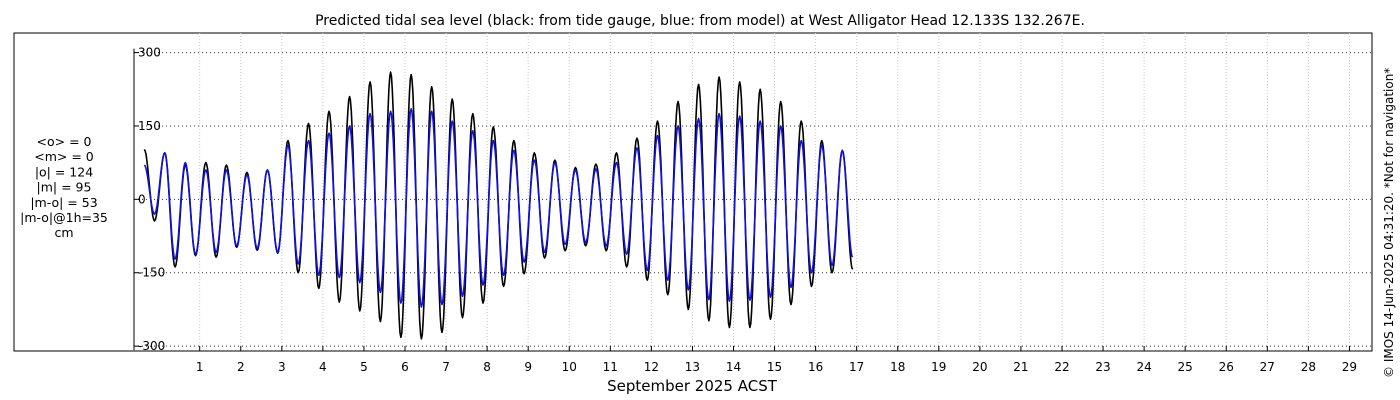 The image size is (1400, 400). Describe the element at coordinates (692, 386) in the screenshot. I see `x-axis-label: September 2025 ACST` at that location.